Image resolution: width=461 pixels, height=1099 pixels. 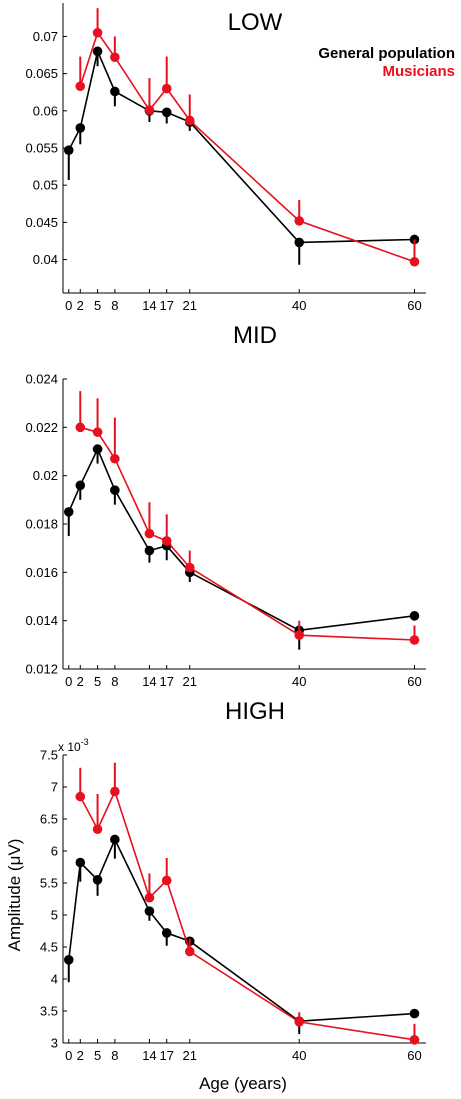 What do you see at coordinates (49, 947) in the screenshot?
I see `y-tick-label: 4.5` at bounding box center [49, 947].